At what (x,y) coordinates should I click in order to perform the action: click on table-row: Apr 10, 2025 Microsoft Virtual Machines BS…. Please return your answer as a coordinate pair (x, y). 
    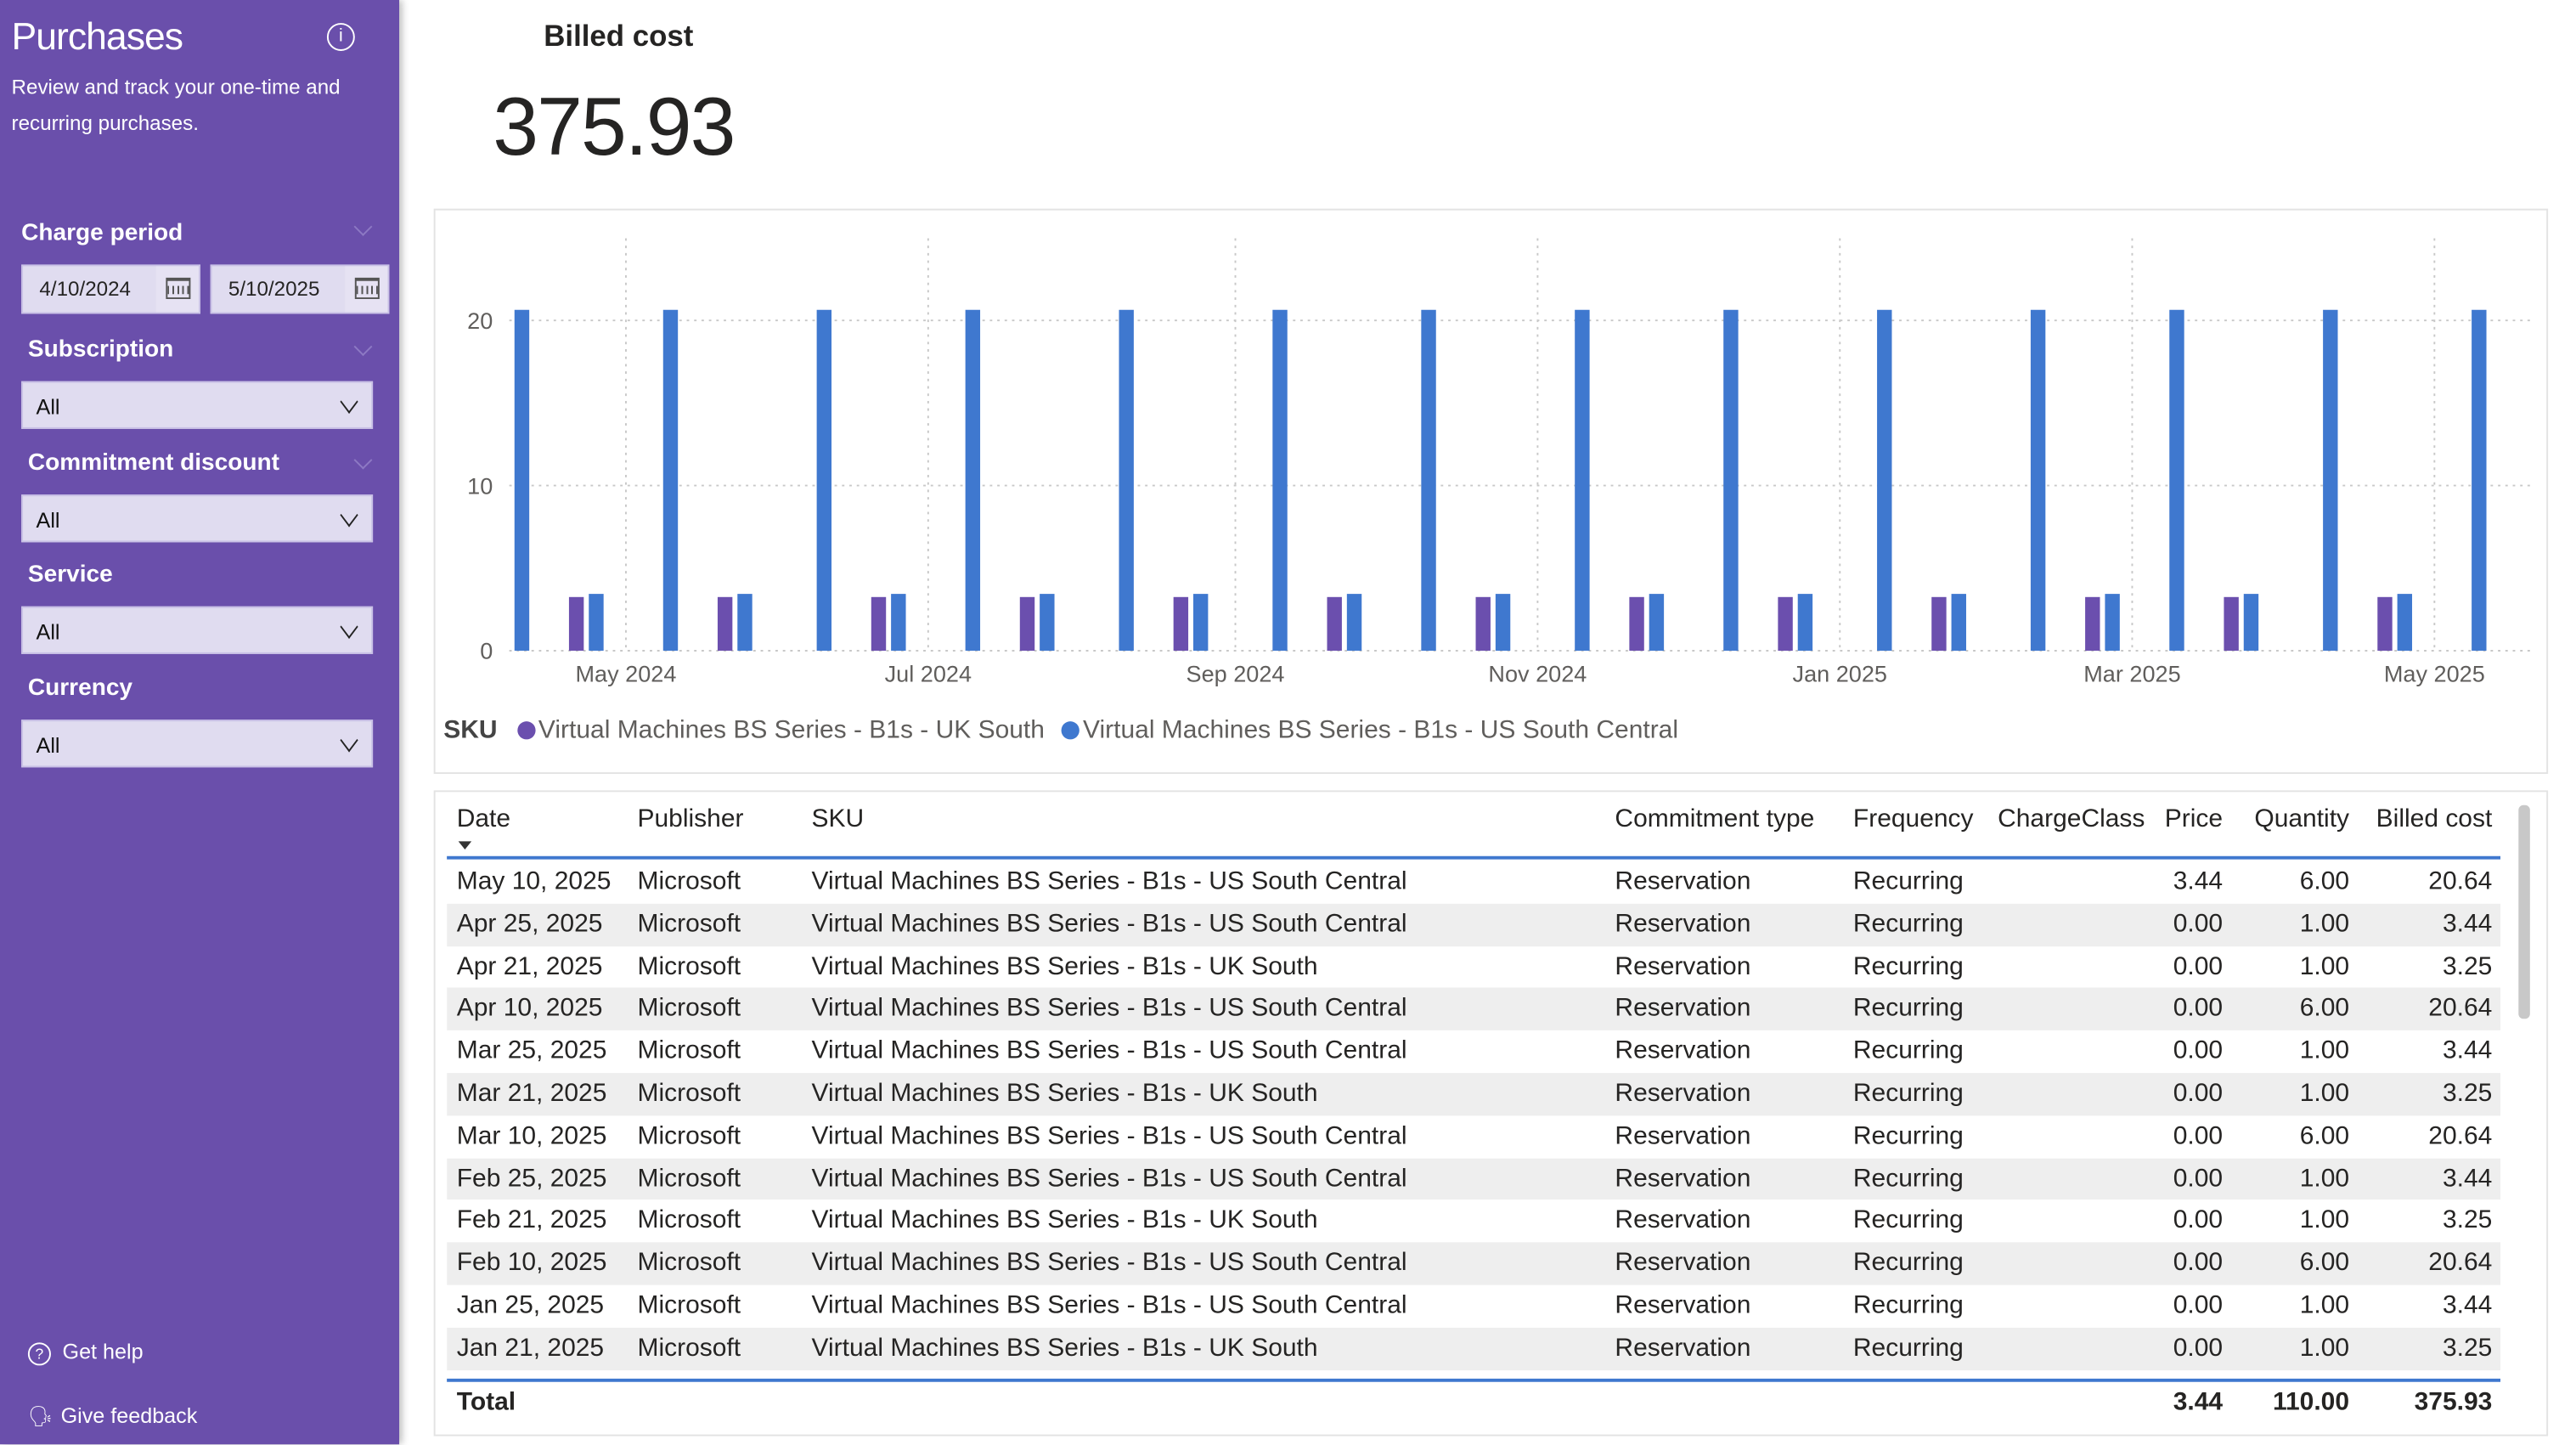
    Looking at the image, I should click on (1474, 1010).